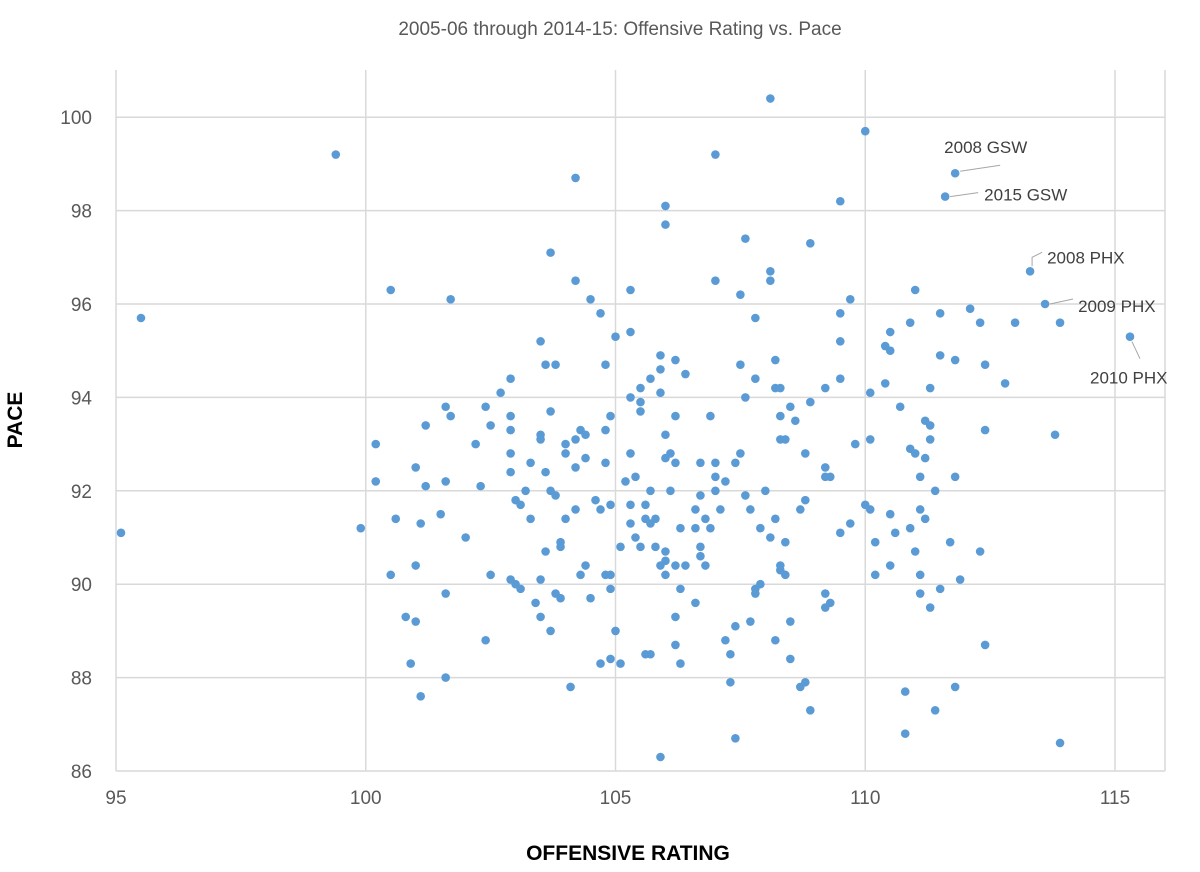 The width and height of the screenshot is (1200, 872). I want to click on y-tick-label: 100, so click(76, 118).